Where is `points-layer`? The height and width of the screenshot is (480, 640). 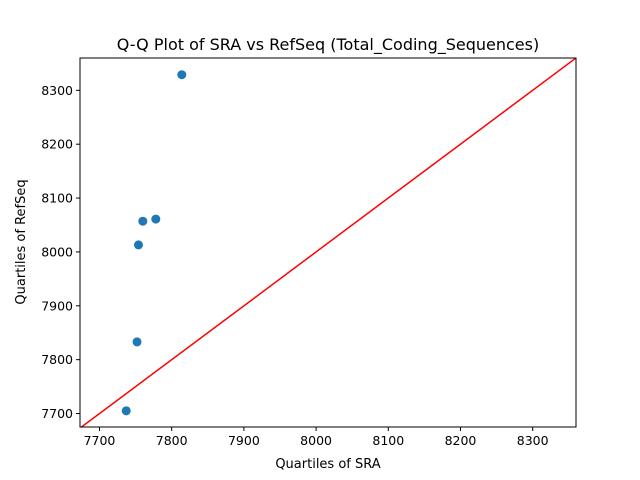 points-layer is located at coordinates (154, 243).